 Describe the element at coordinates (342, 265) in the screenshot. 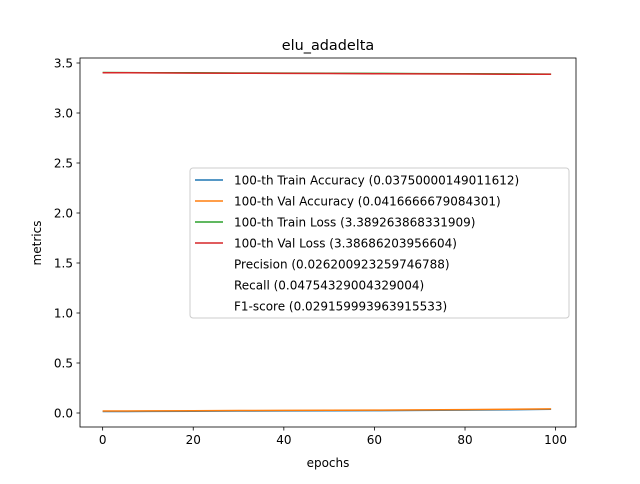

I see `legend-label-4: Precision (0.026200923259746788)` at that location.